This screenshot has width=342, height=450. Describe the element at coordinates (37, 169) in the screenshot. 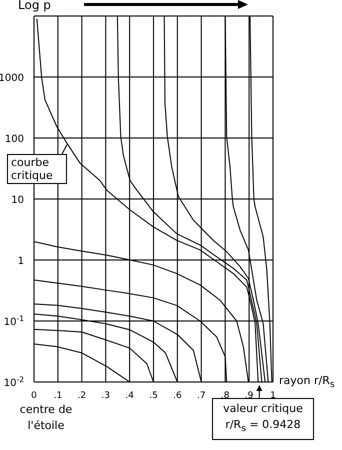

I see `annotation: courbe critique` at that location.